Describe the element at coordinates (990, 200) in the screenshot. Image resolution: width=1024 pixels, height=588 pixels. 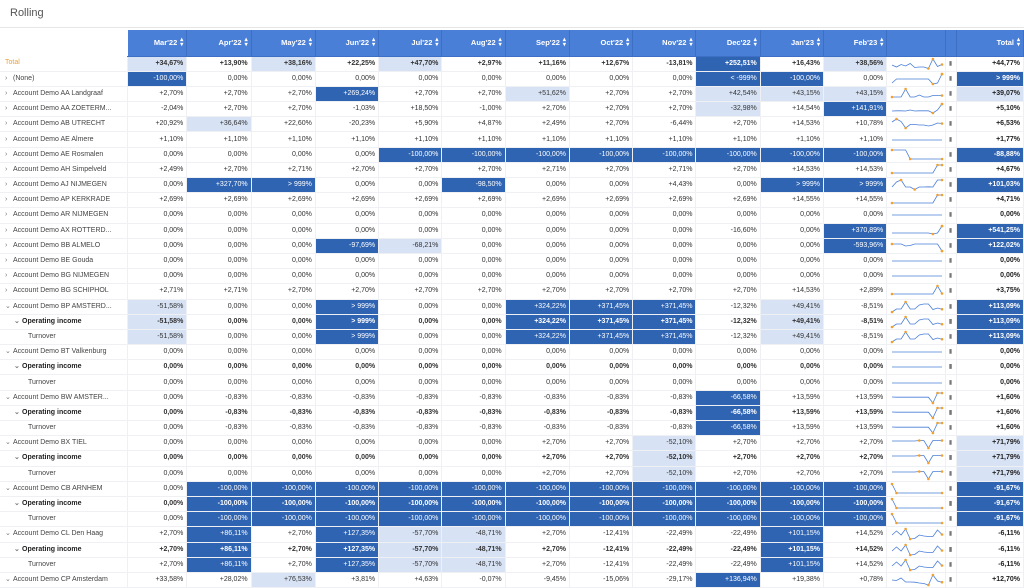
I see `total-cell: +4,71%` at that location.